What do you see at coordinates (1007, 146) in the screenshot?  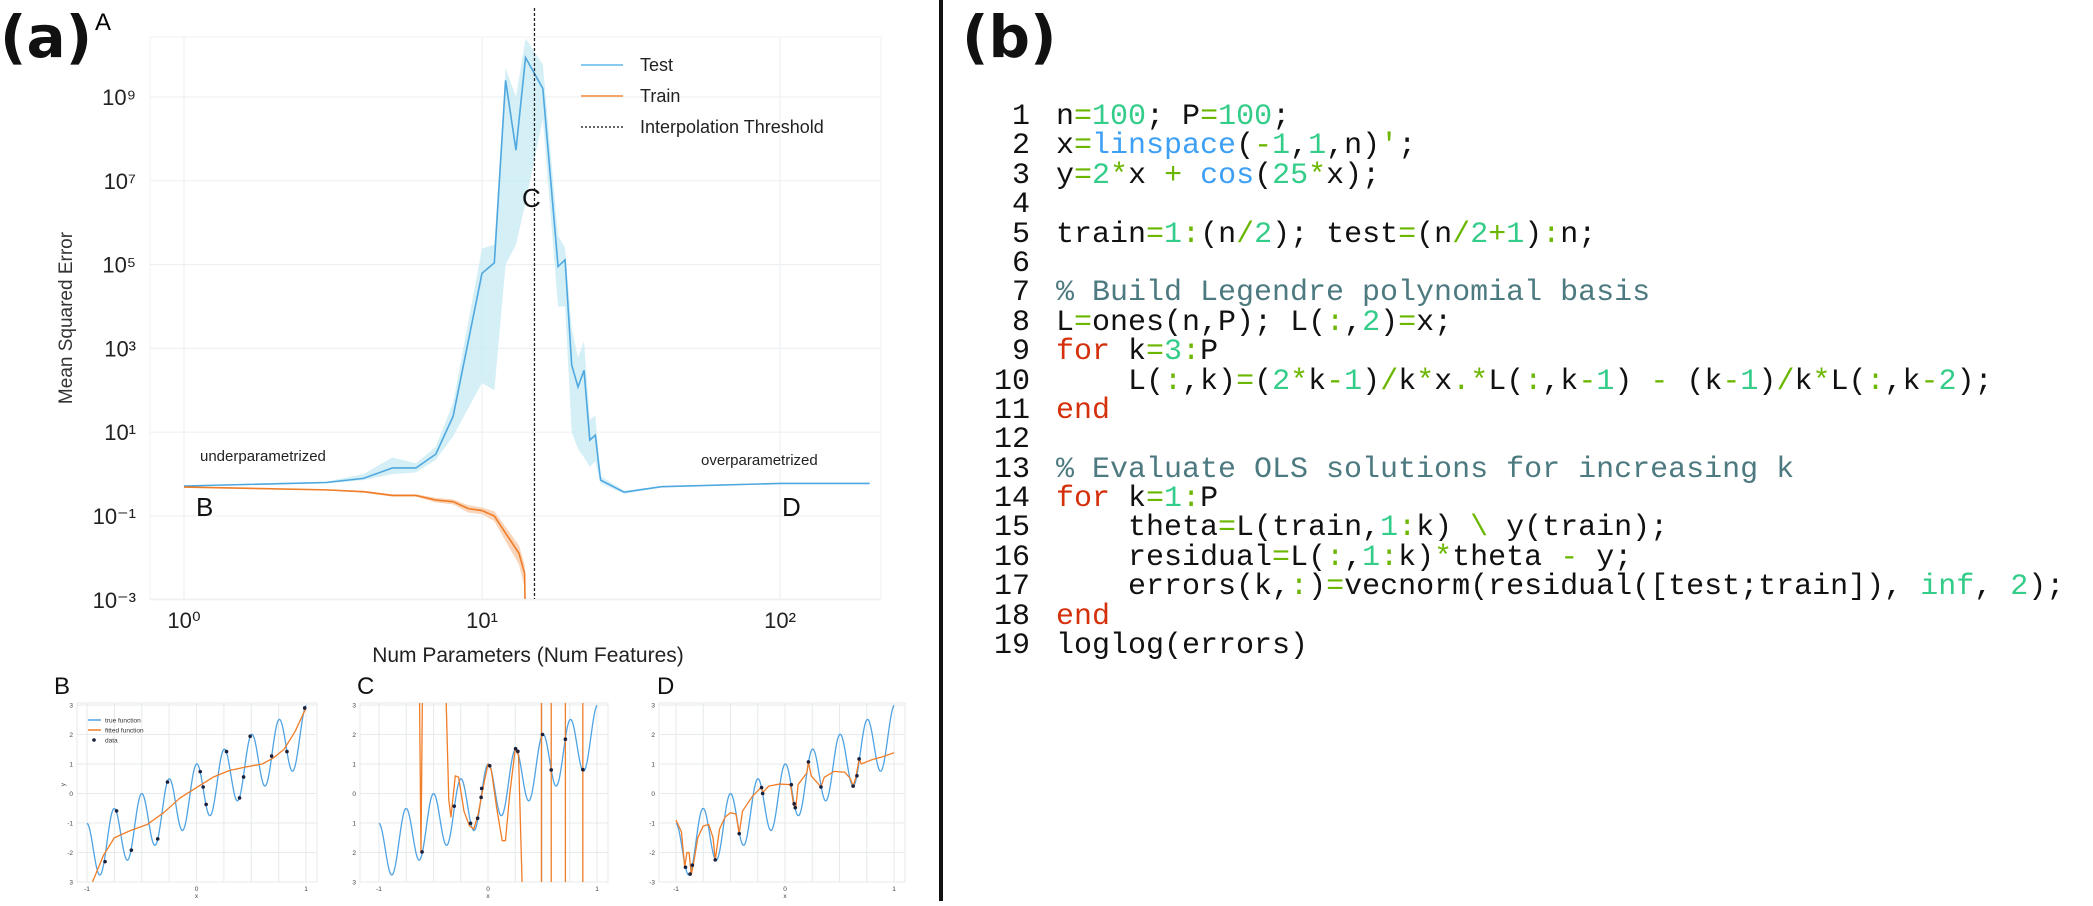 I see `line-number: 2` at bounding box center [1007, 146].